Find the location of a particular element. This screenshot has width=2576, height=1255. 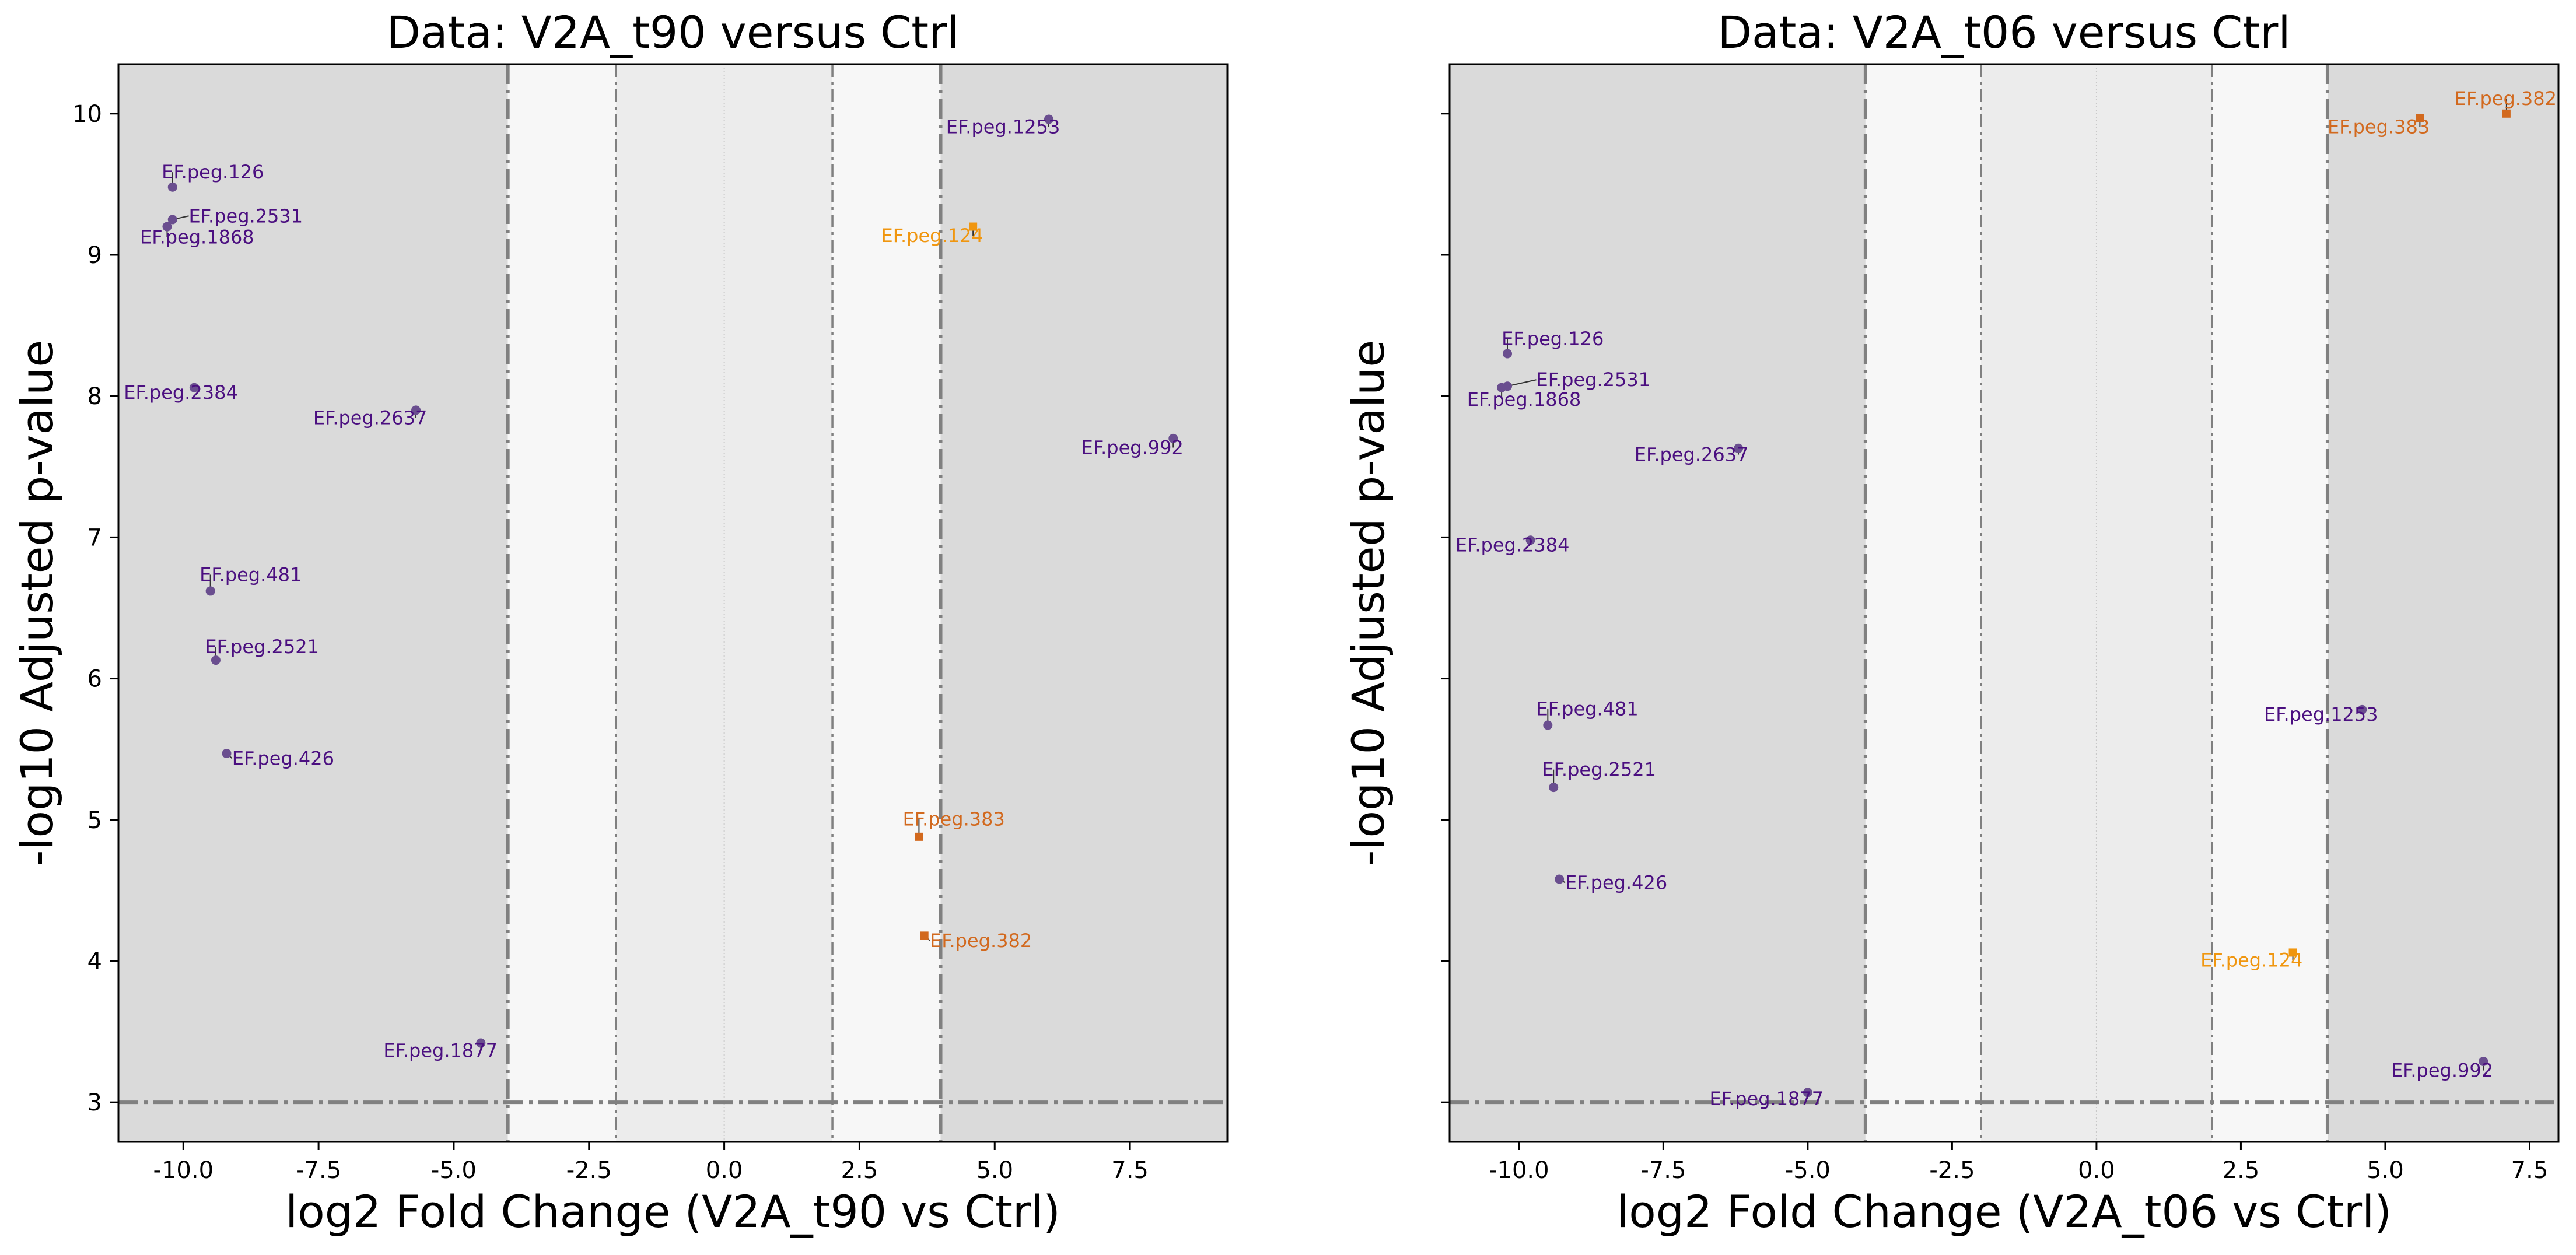

y-tick-label: 5 is located at coordinates (95, 821).